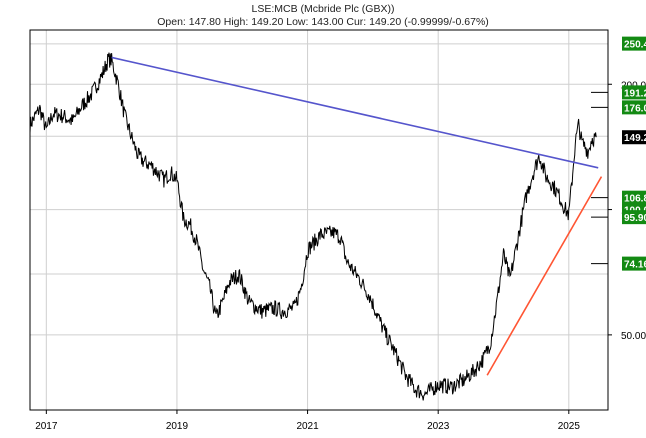 The image size is (646, 438). Describe the element at coordinates (599, 178) in the screenshot. I see `target-markers` at that location.